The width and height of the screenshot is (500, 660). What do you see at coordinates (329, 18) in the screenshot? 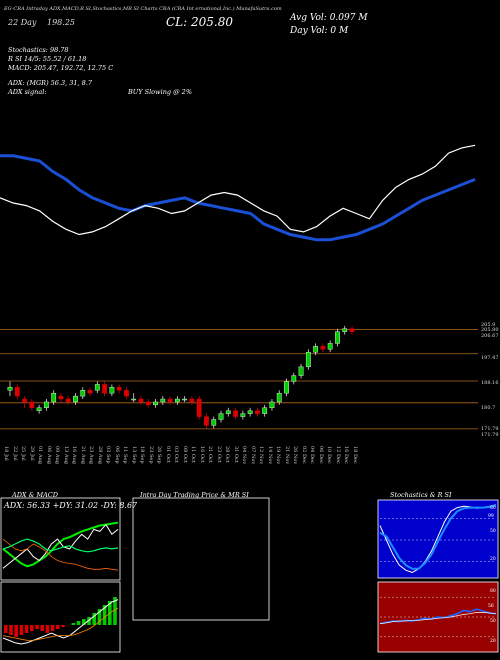
I see `avg-volume: Avg Vol: 0.097 M` at bounding box center [329, 18].